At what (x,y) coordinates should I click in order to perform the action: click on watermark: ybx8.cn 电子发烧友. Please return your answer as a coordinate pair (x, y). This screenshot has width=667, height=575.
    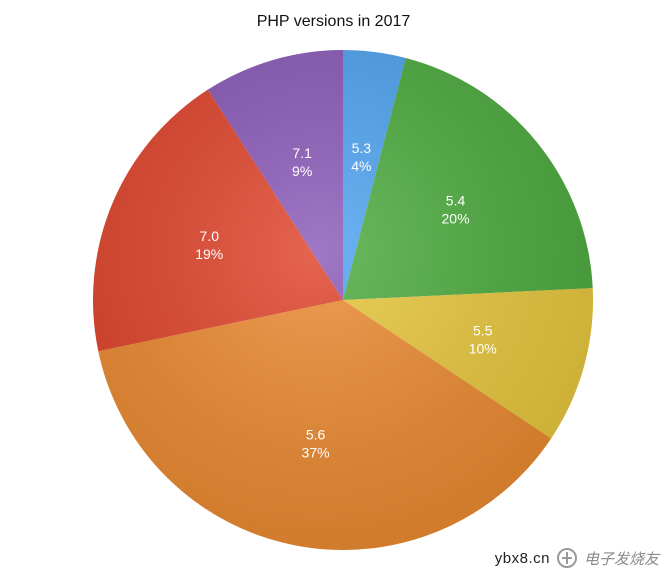
    Looking at the image, I should click on (577, 558).